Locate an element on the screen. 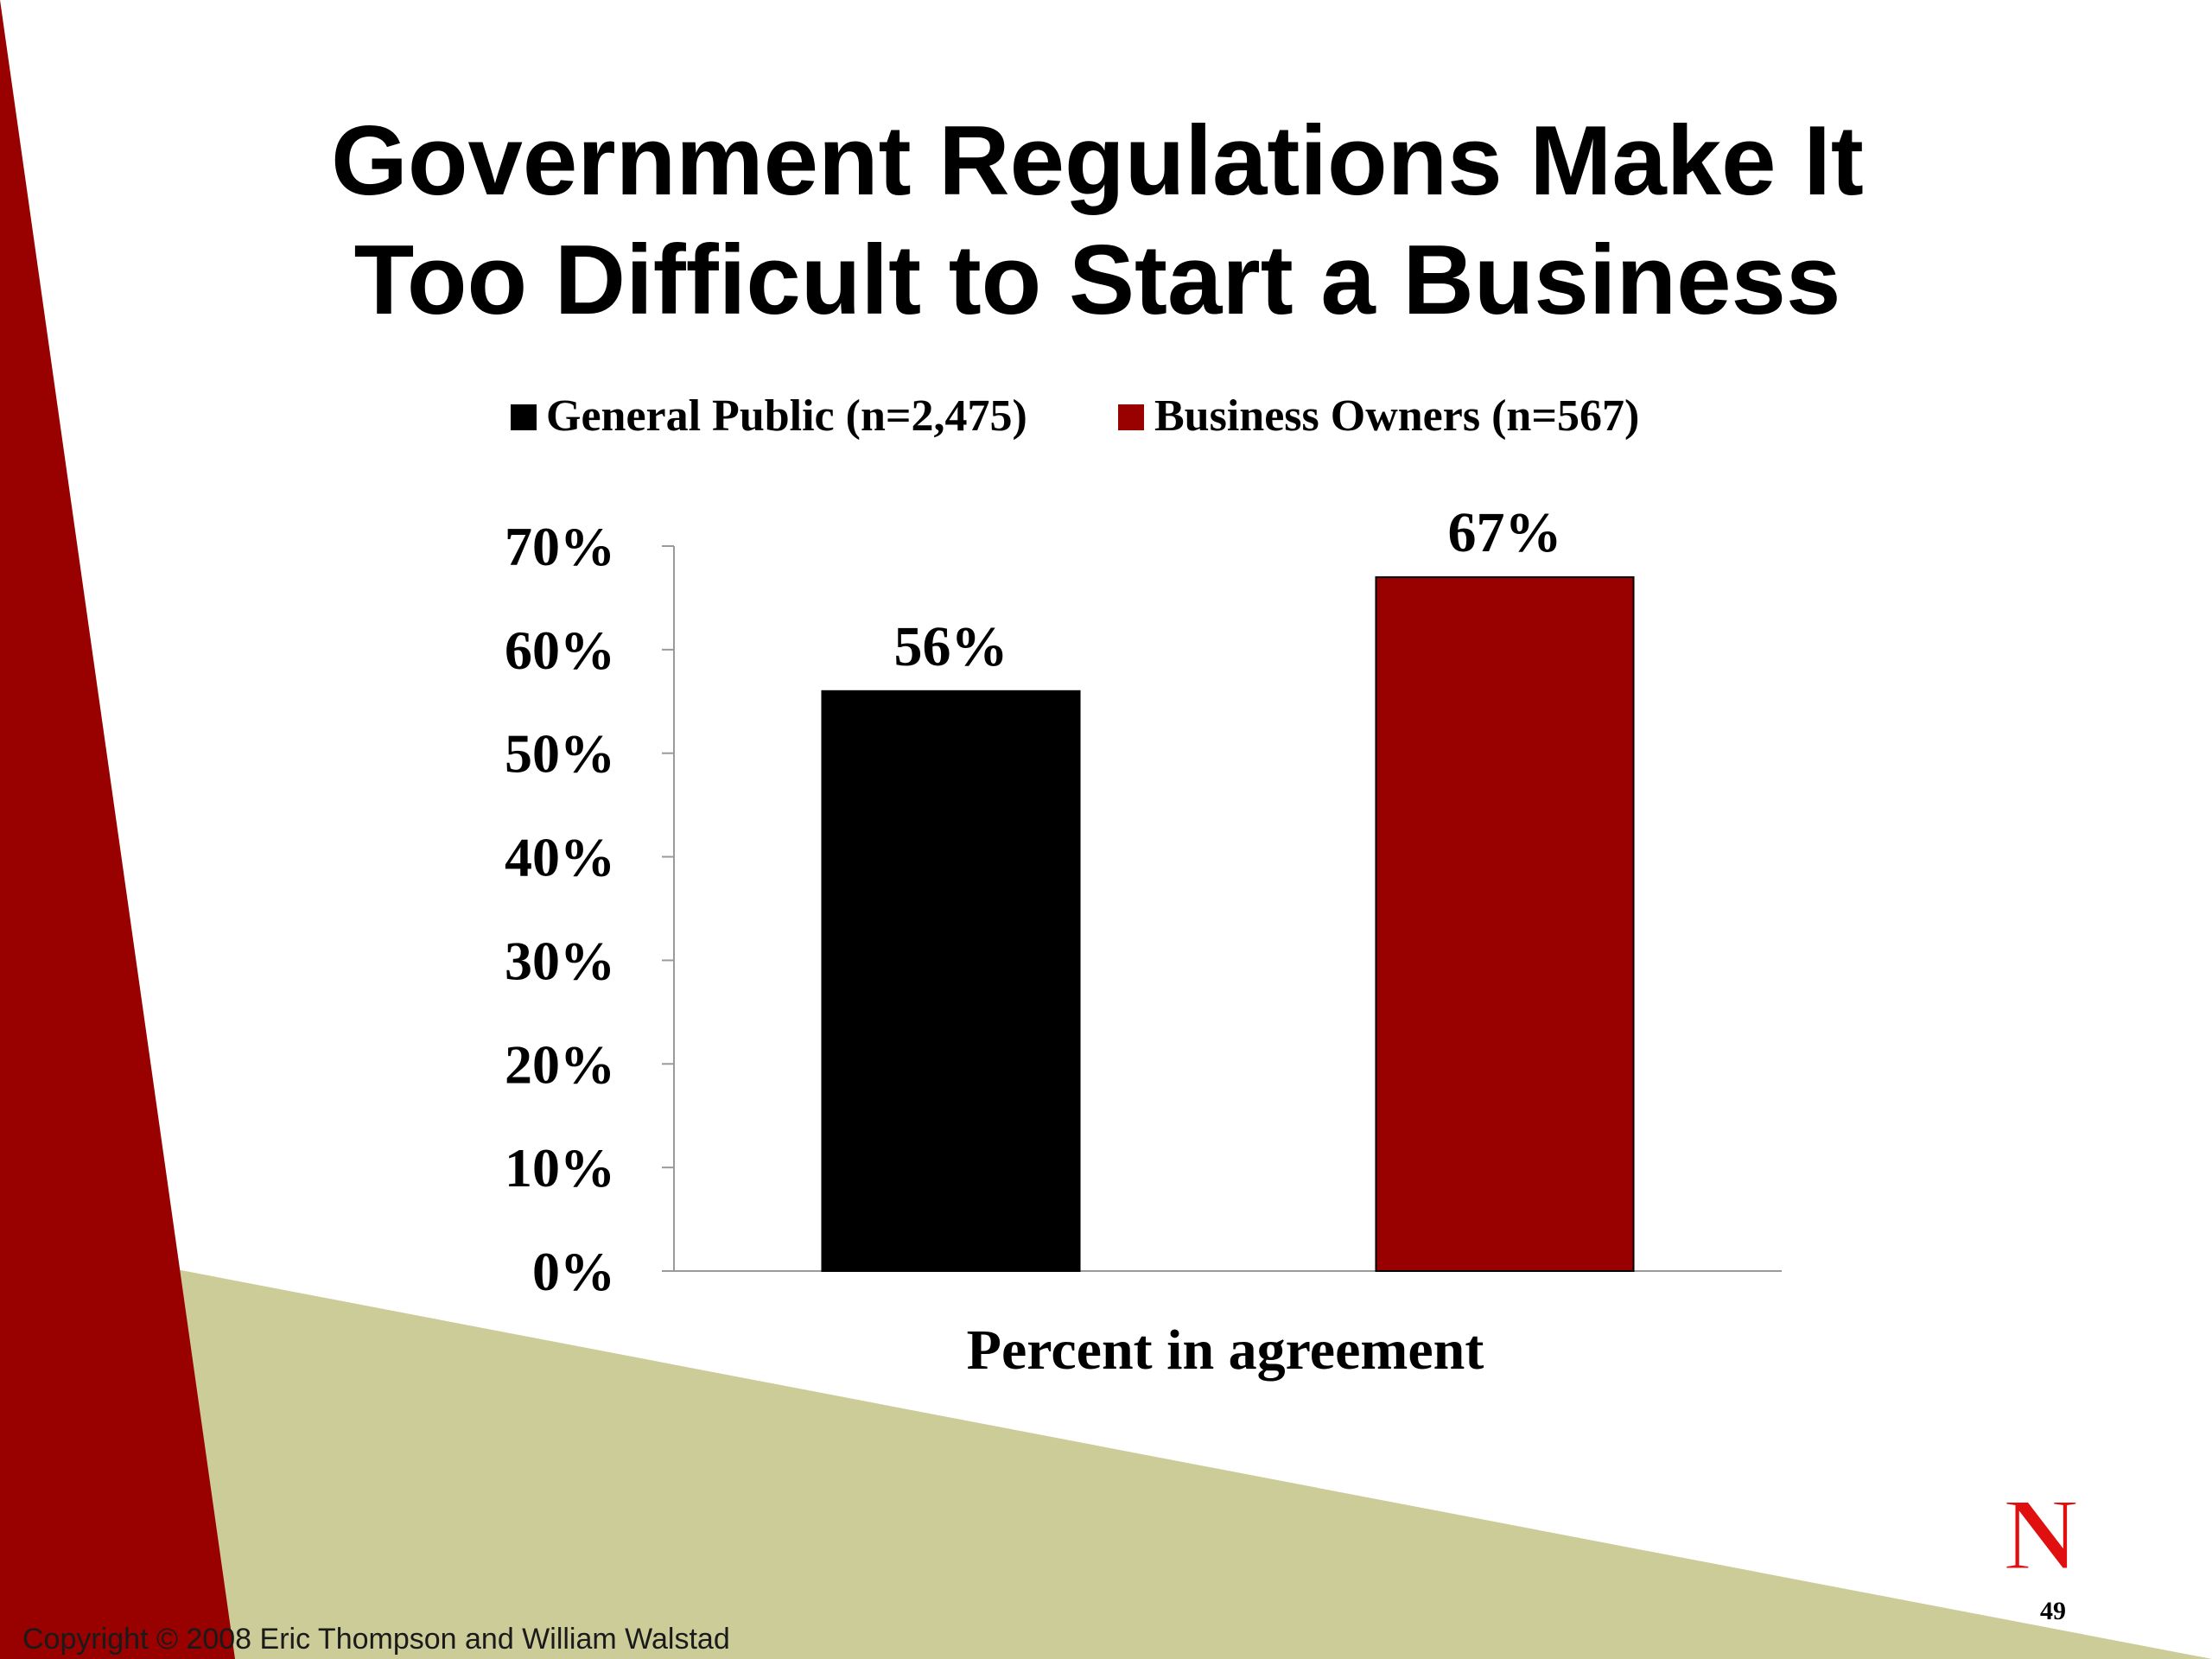  title-line-2: Too Difficult to Start a Business is located at coordinates (1097, 280).